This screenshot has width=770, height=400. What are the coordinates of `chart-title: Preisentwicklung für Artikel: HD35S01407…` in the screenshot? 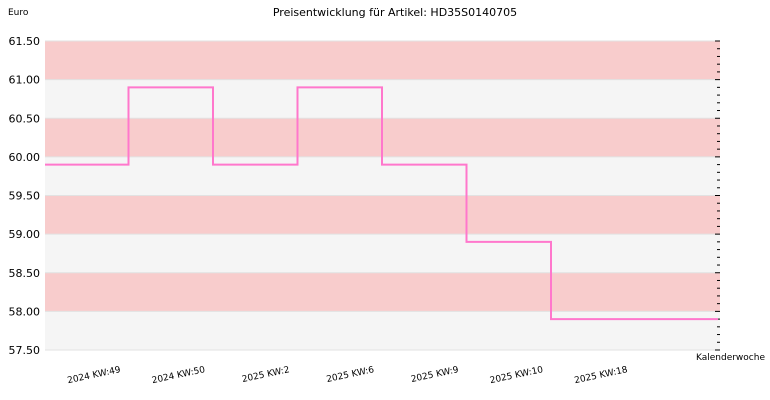 It's located at (395, 12).